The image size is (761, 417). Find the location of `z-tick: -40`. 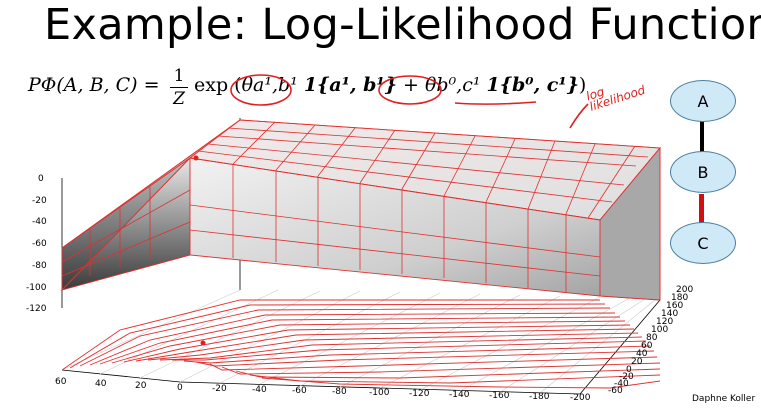

z-tick: -40 is located at coordinates (39, 222).